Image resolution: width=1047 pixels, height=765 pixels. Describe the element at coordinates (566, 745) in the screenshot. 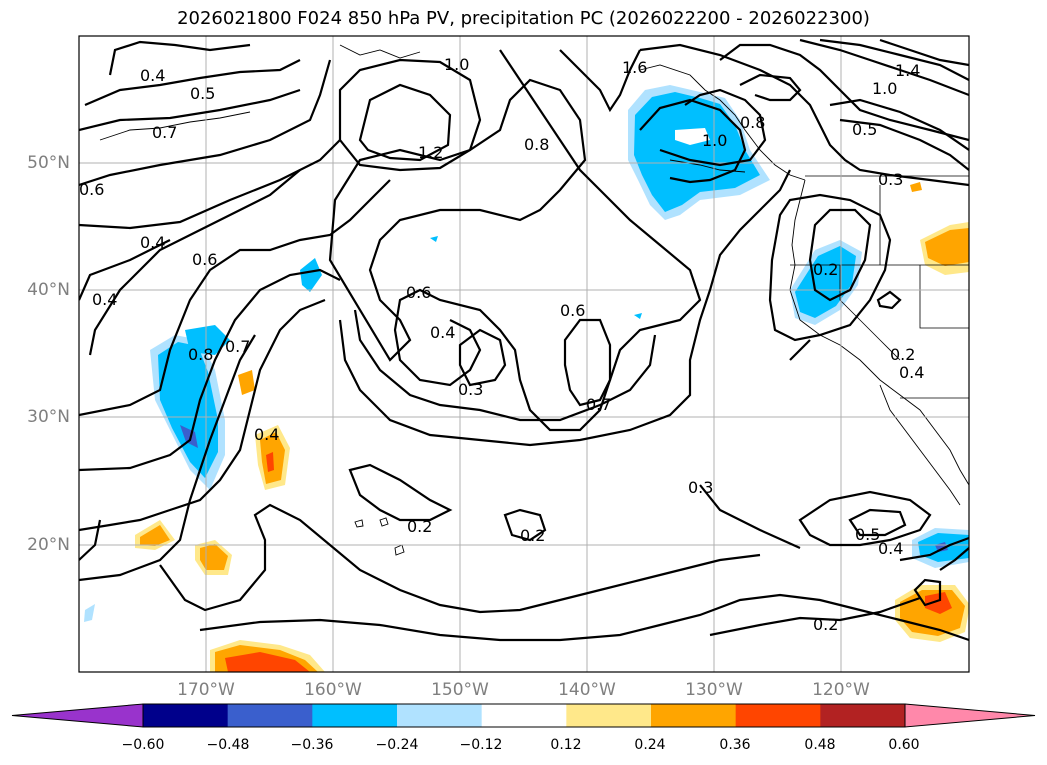

I see `colorbar-tick: 0.12` at that location.